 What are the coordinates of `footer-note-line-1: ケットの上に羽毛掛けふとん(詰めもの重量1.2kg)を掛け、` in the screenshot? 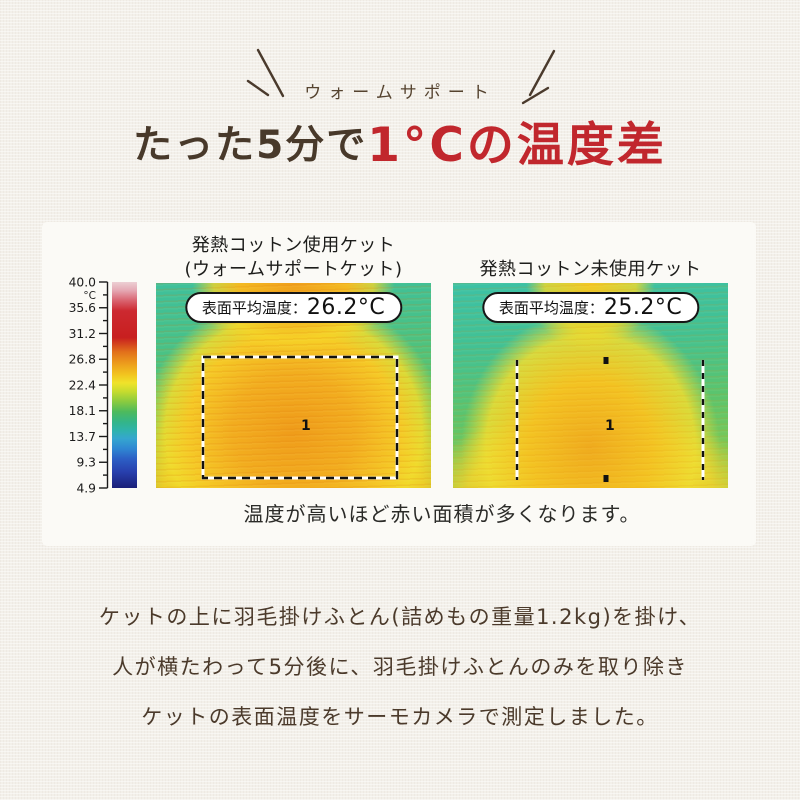 It's located at (400, 617).